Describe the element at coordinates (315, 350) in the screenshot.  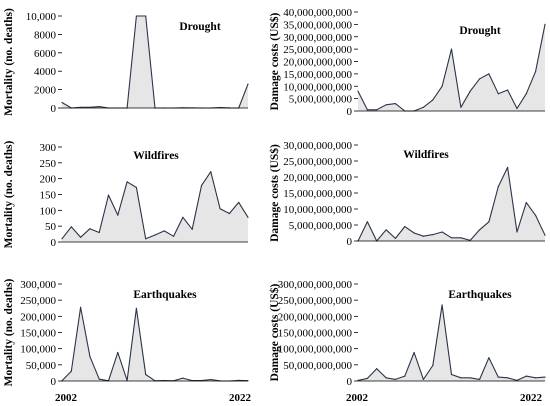
I see `y-tick-label: 100,000,000,000` at that location.